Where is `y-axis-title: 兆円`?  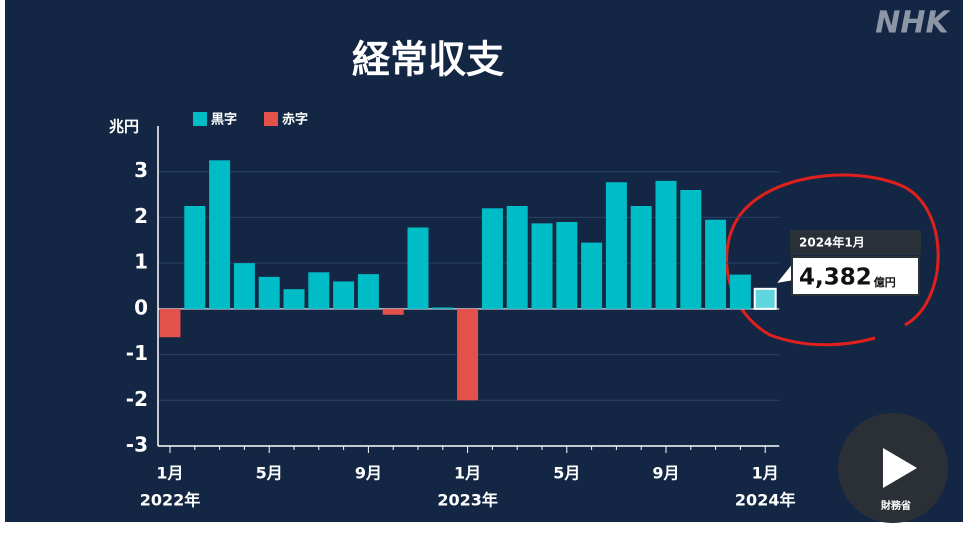 y-axis-title: 兆円 is located at coordinates (124, 127).